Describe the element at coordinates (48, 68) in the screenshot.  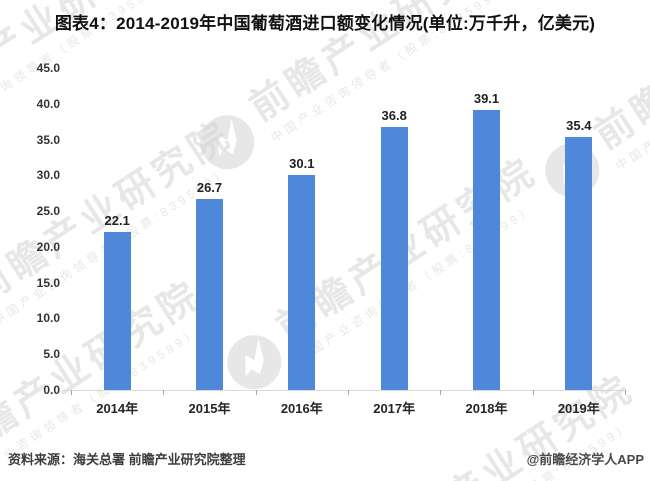
I see `y-axis-tick-label: 45.0` at that location.